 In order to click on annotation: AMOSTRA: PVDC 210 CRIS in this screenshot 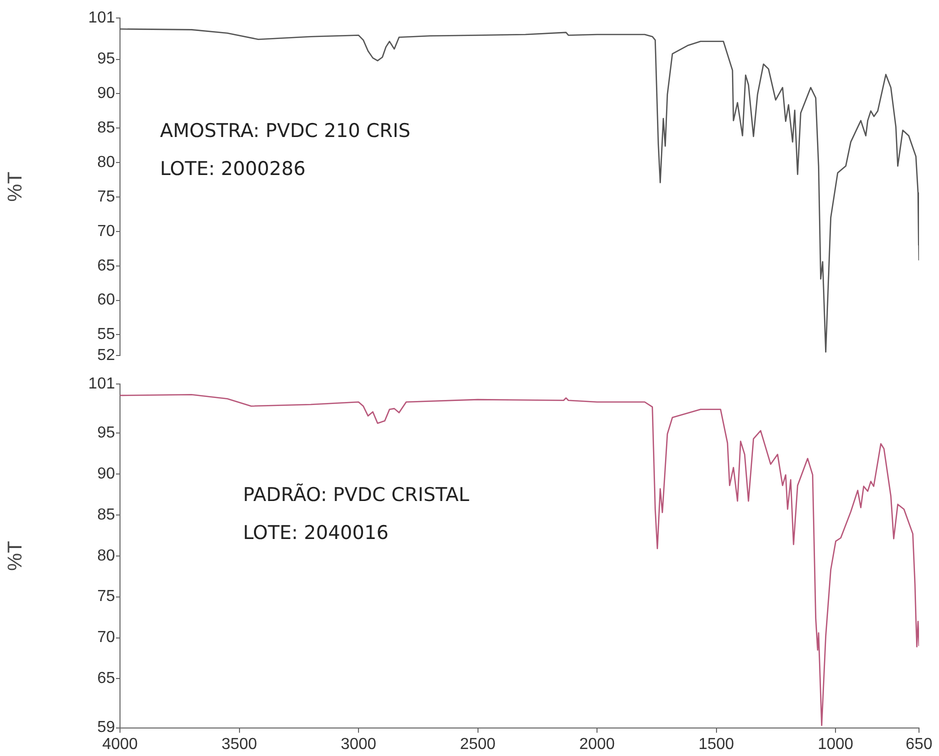, I will do `click(285, 131)`.